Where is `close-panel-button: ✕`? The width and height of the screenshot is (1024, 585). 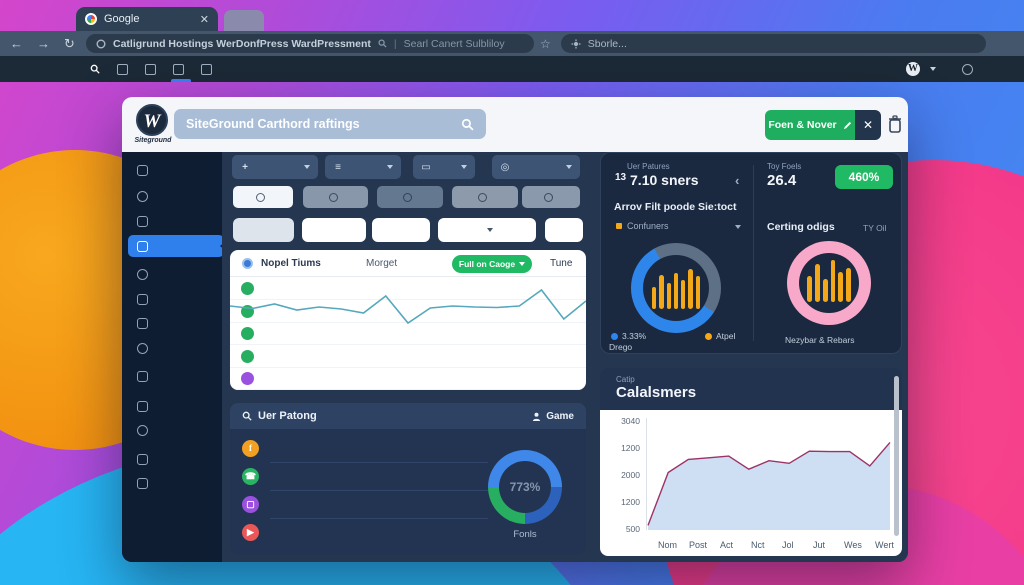
close-panel-button: ✕ is located at coordinates (868, 125).